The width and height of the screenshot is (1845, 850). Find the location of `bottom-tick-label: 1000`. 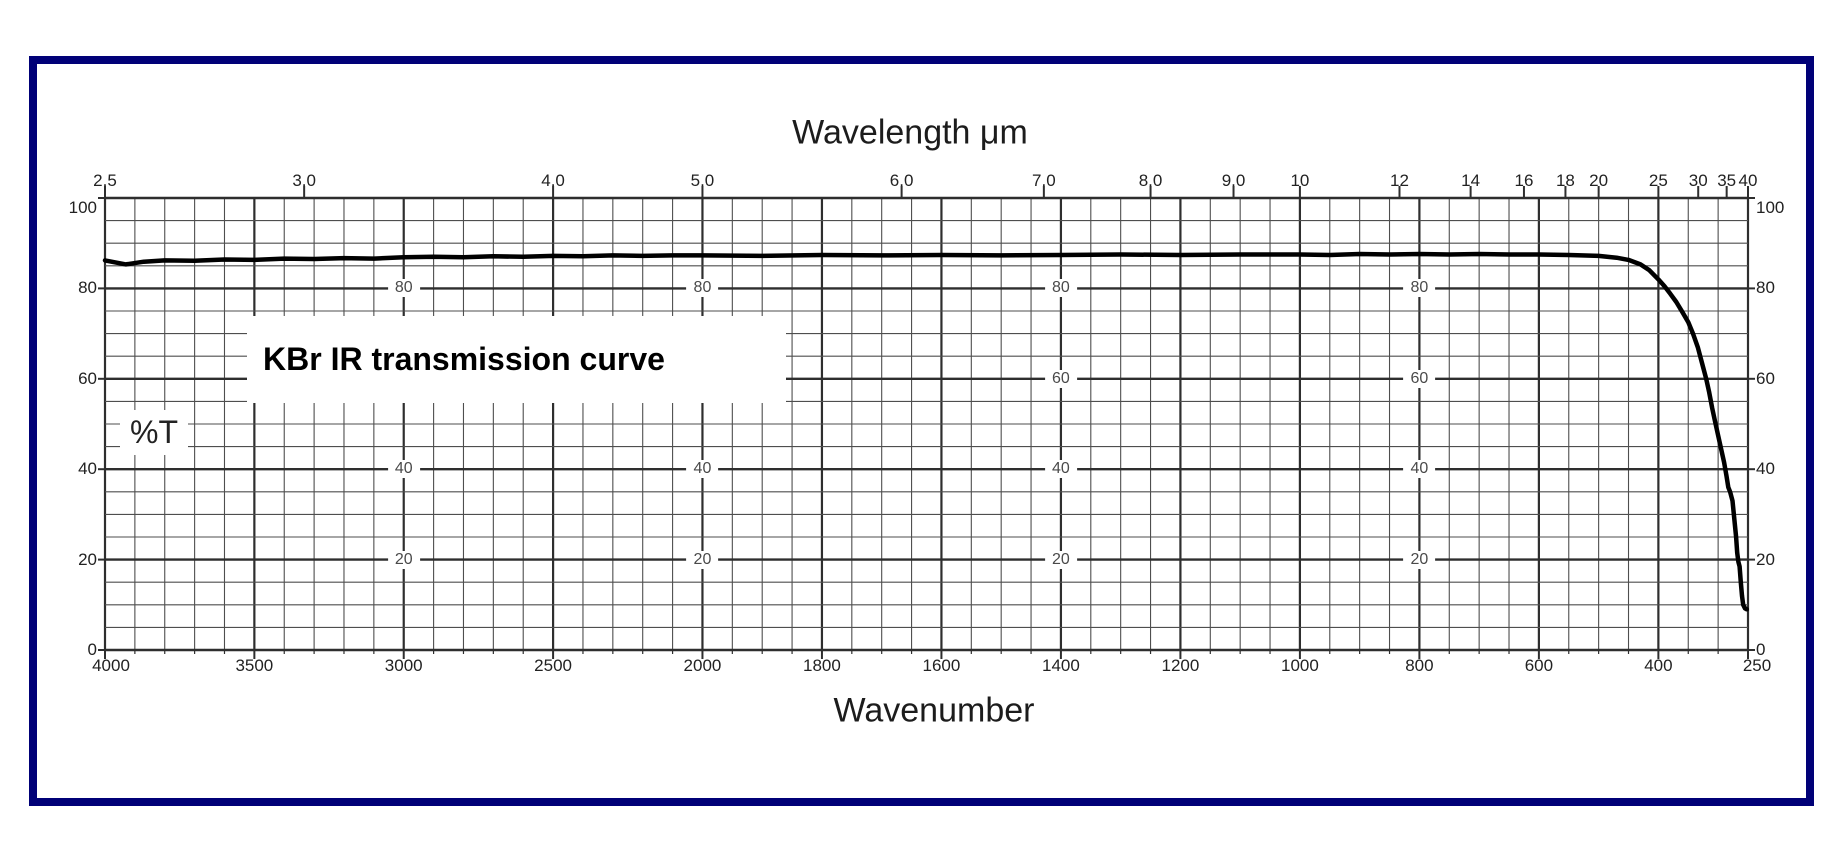

bottom-tick-label: 1000 is located at coordinates (1299, 665).